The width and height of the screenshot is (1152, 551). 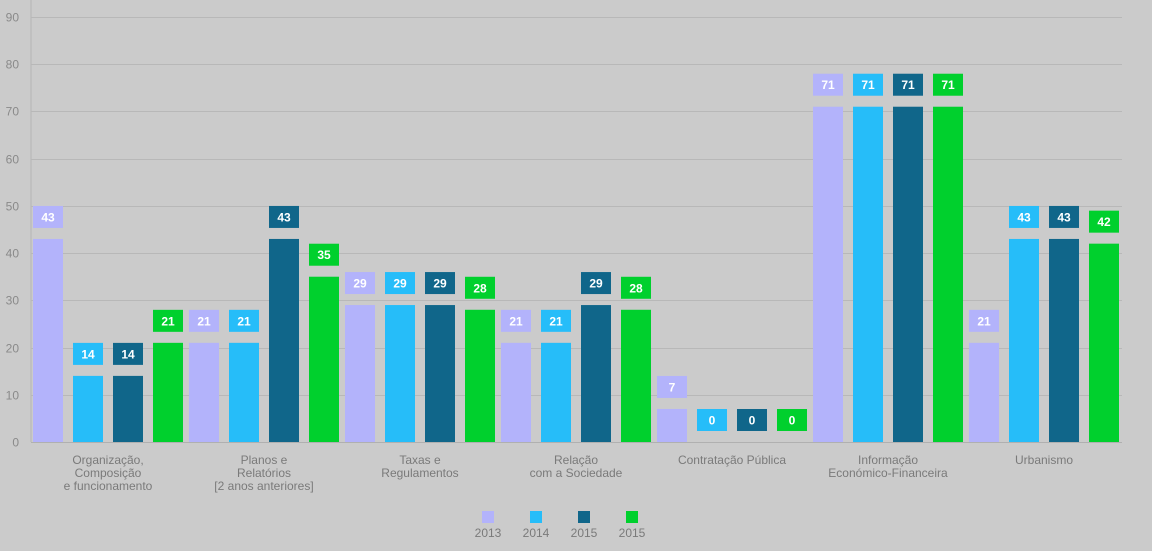 What do you see at coordinates (13, 112) in the screenshot?
I see `y-tick-label: 70` at bounding box center [13, 112].